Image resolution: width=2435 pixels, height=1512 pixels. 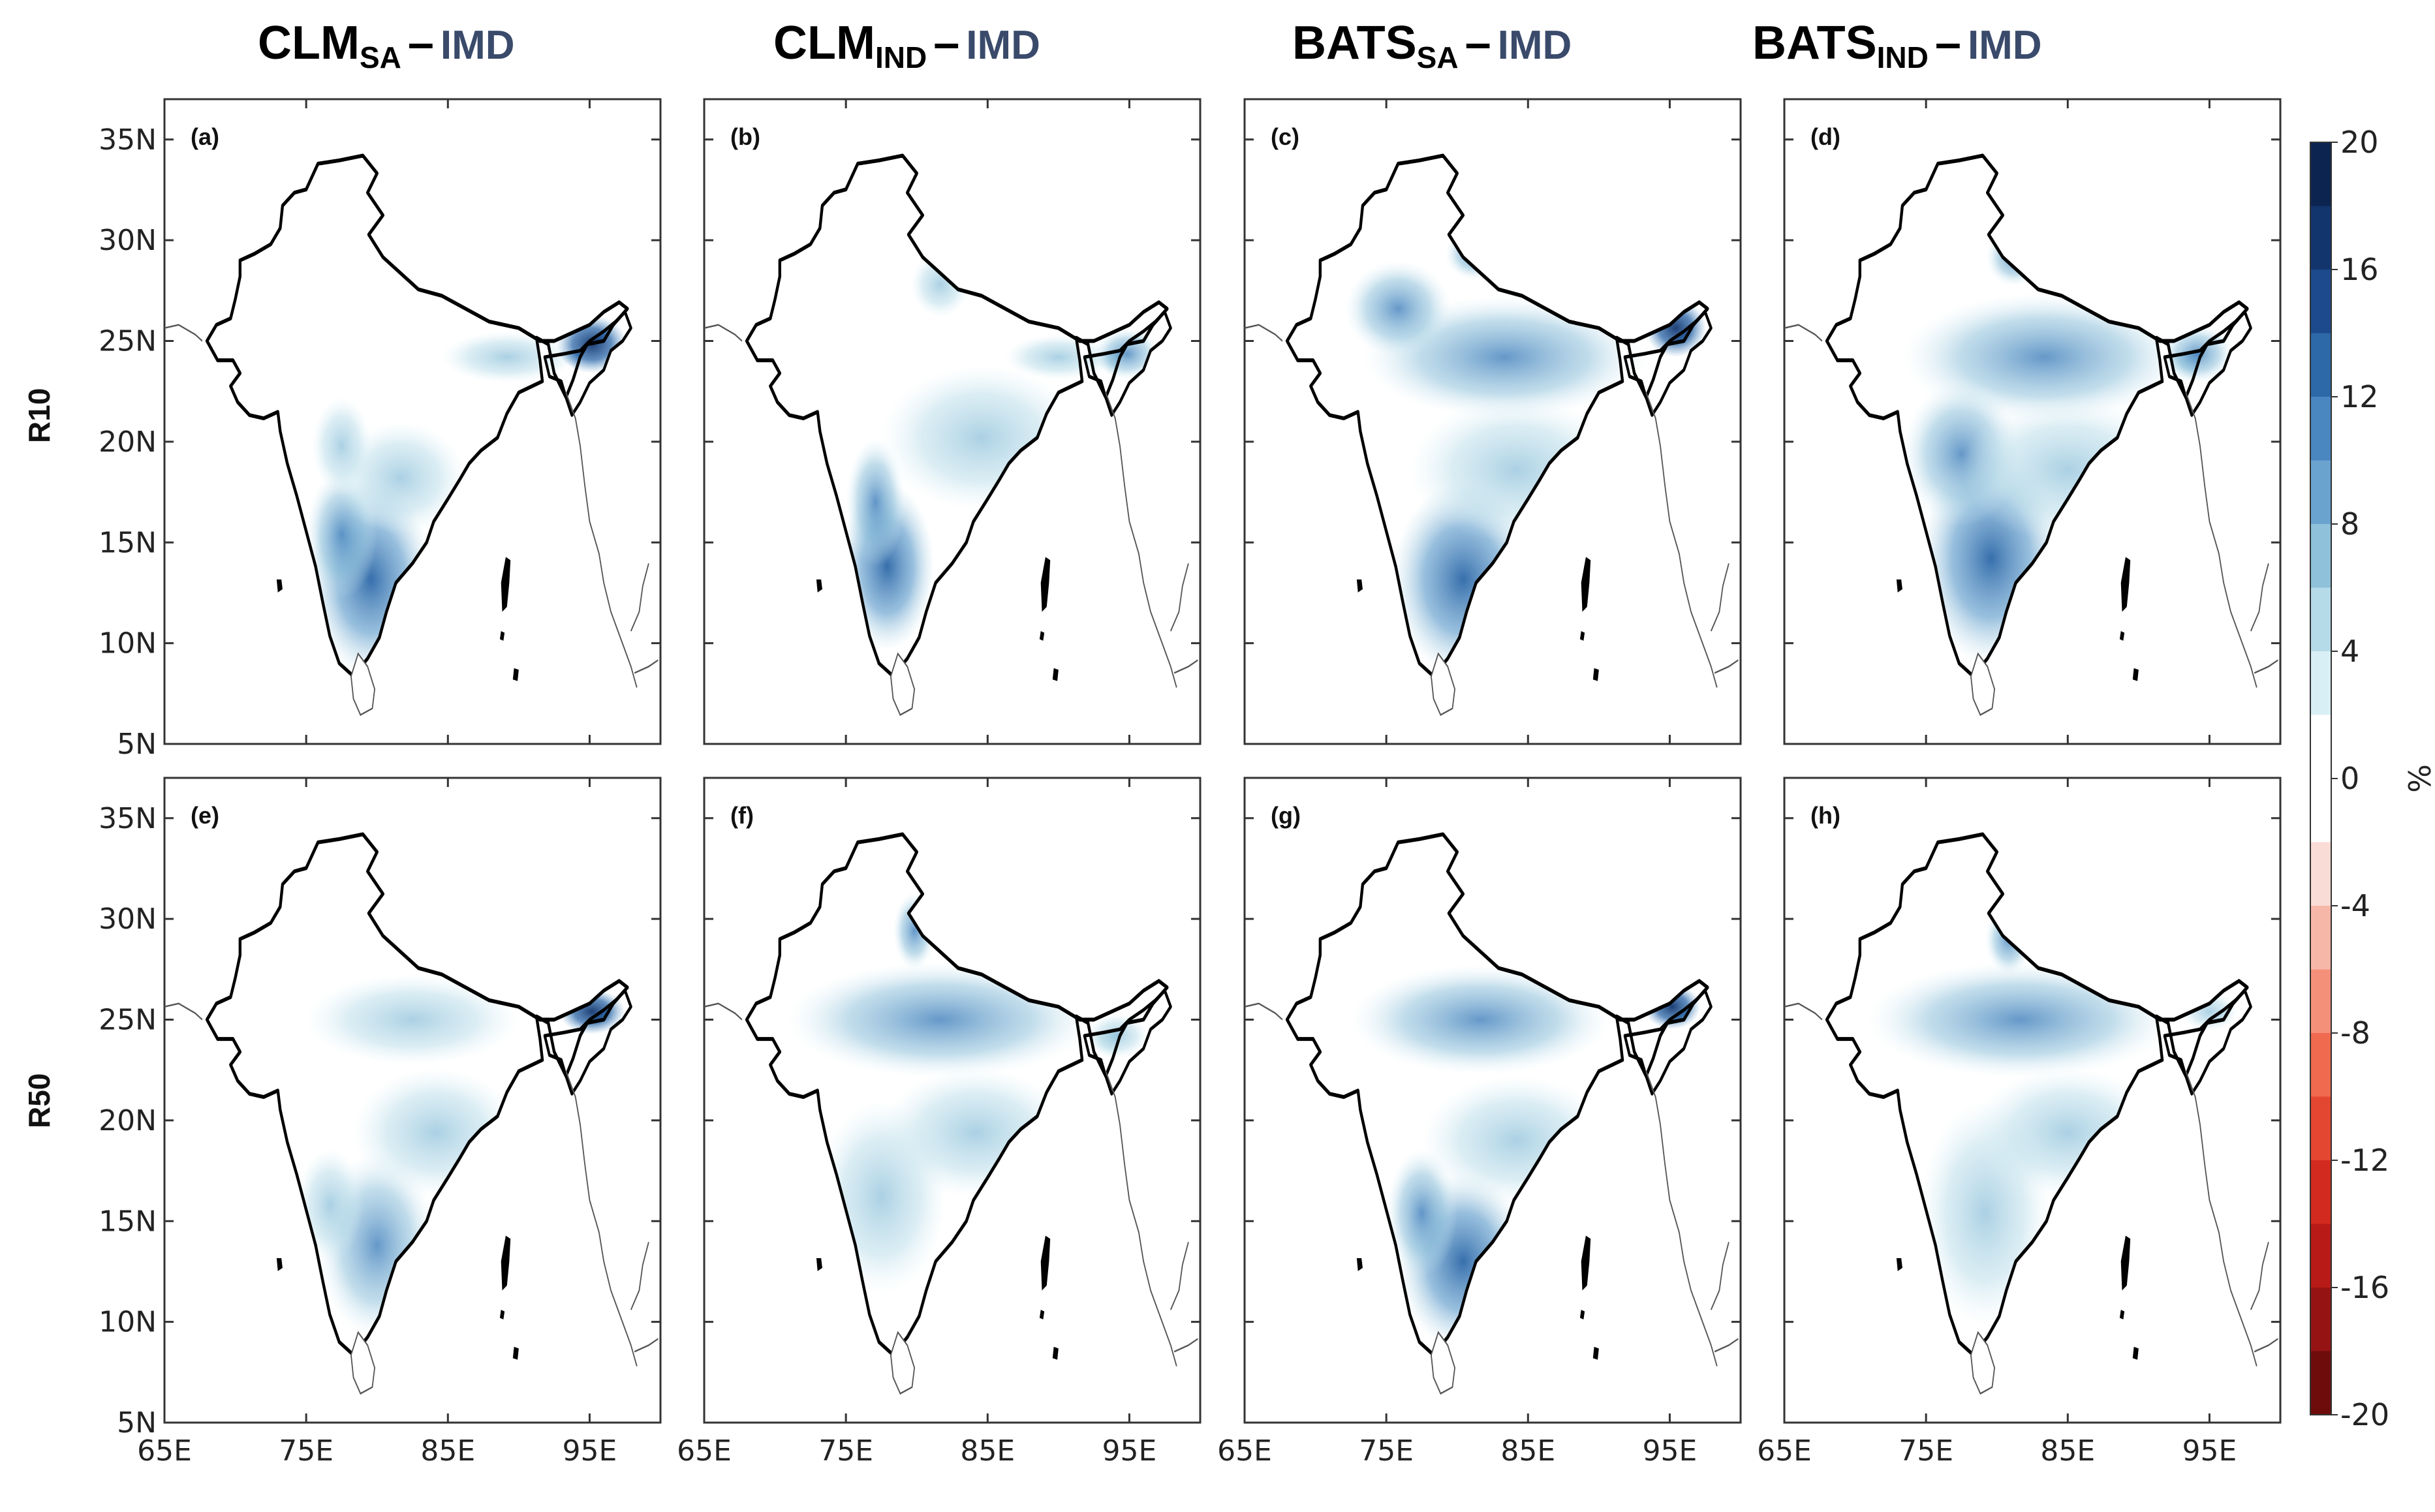 I want to click on row-label-r50: R50, so click(x=39, y=1100).